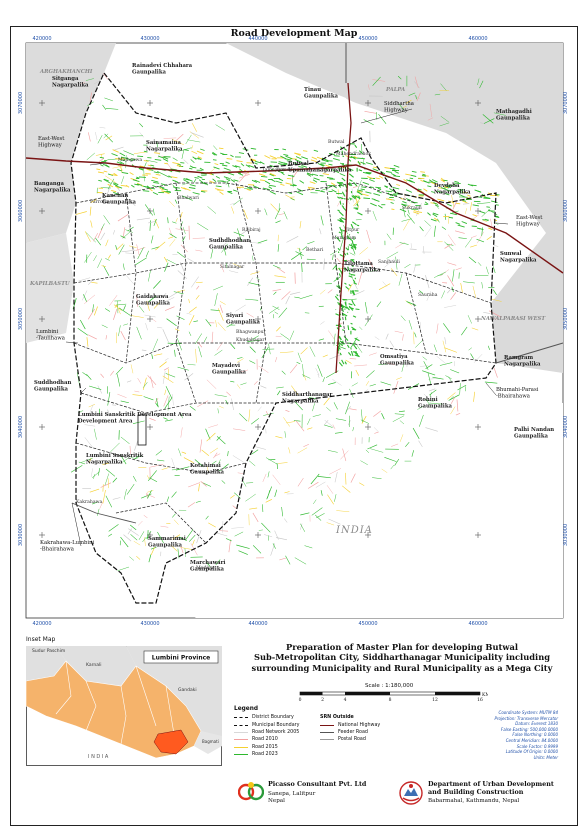 This screenshot has height=835, width=588. I want to click on place-label-line: -Taulihawa, so click(51, 338).